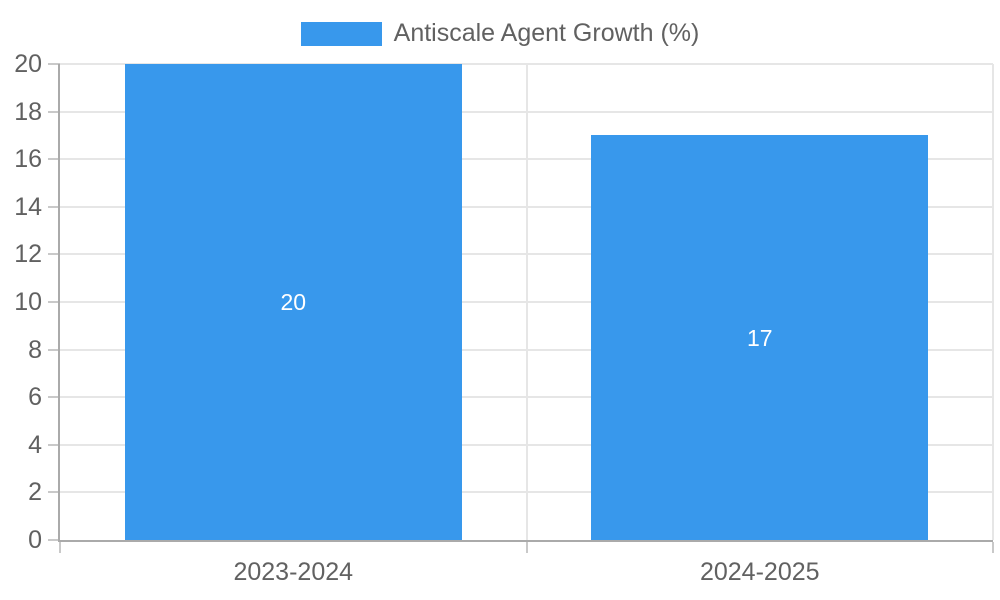 The width and height of the screenshot is (1000, 600). I want to click on y-tick-label: 6, so click(35, 397).